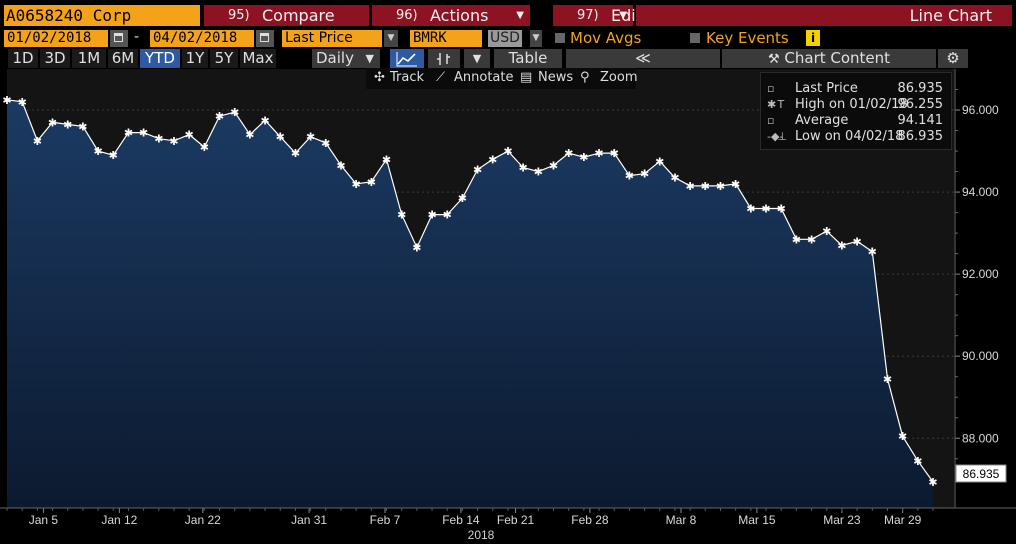 The width and height of the screenshot is (1016, 544). Describe the element at coordinates (980, 110) in the screenshot. I see `y-tick-label: 96.000` at that location.